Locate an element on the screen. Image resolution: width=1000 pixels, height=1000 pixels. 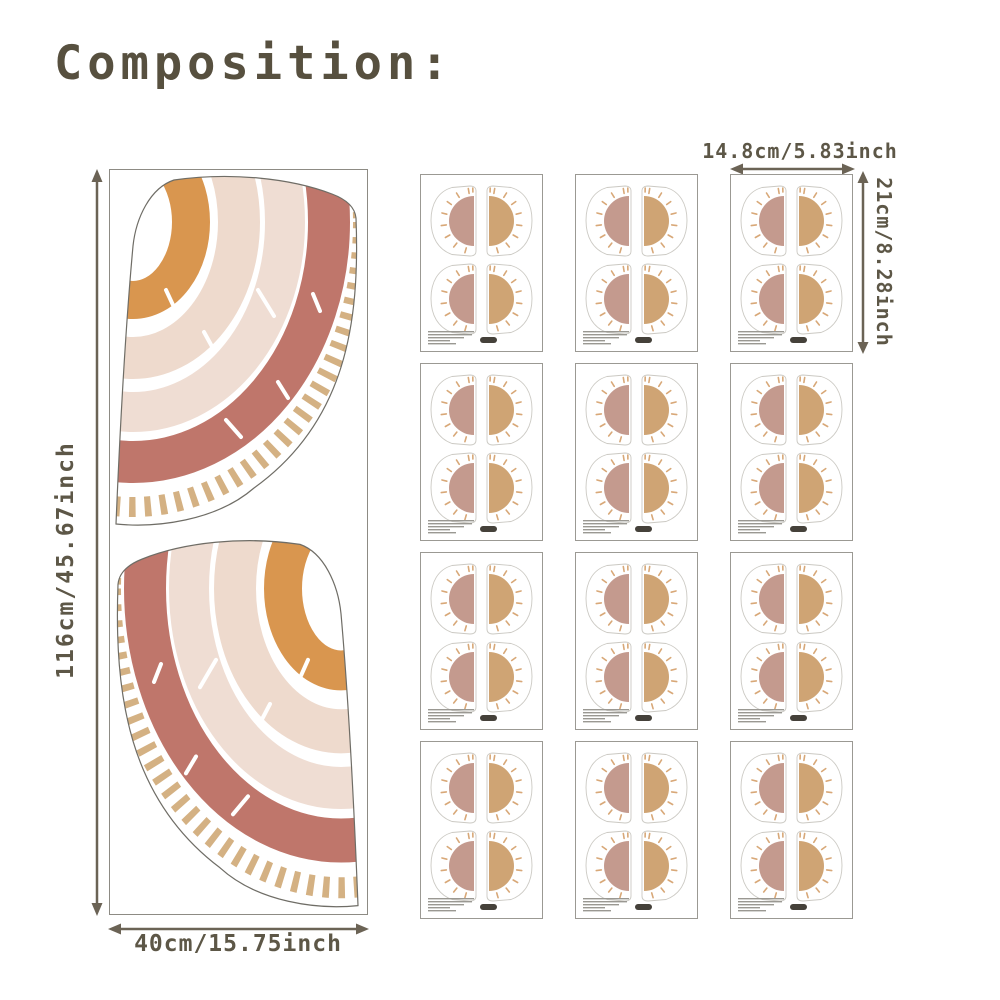
page-title: Composition: is located at coordinates (254, 63).